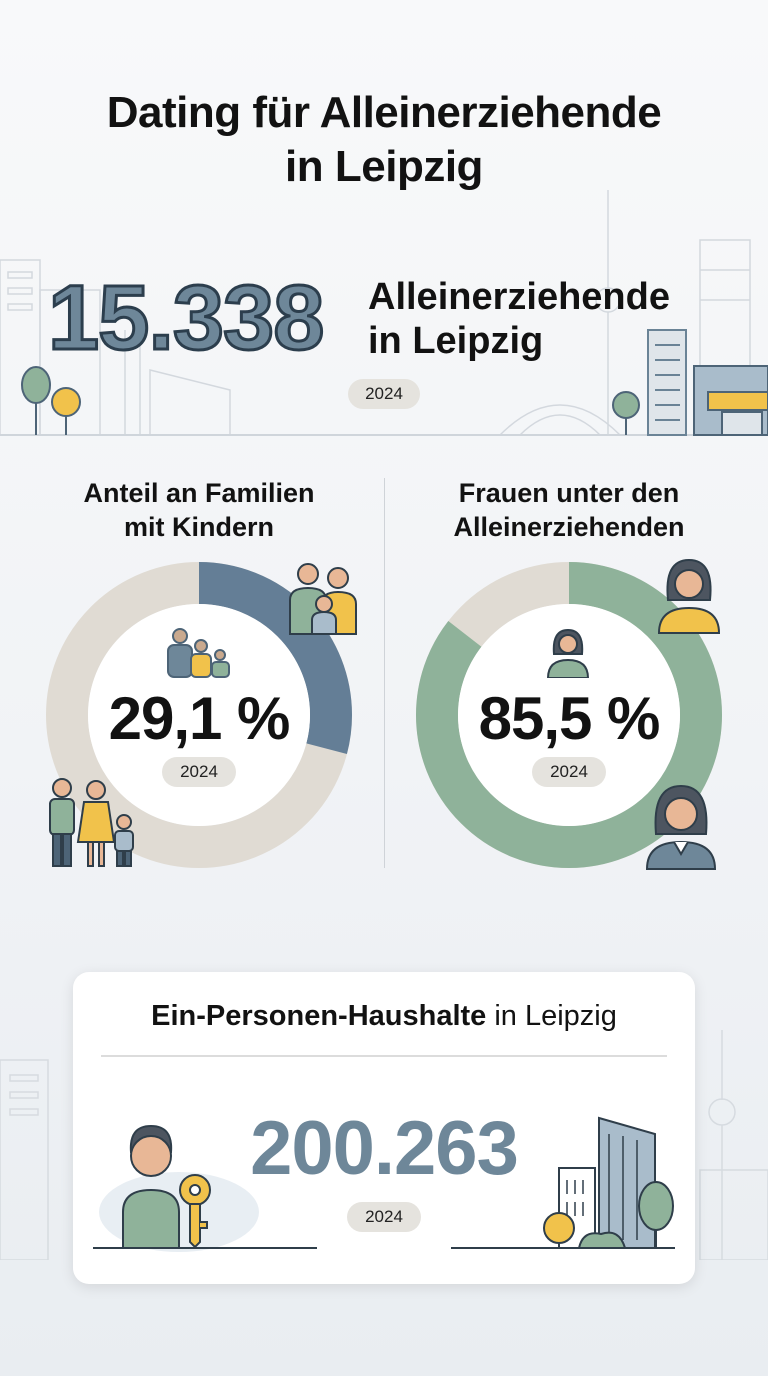 The width and height of the screenshot is (768, 1376). I want to click on person-icon, so click(151, 1186).